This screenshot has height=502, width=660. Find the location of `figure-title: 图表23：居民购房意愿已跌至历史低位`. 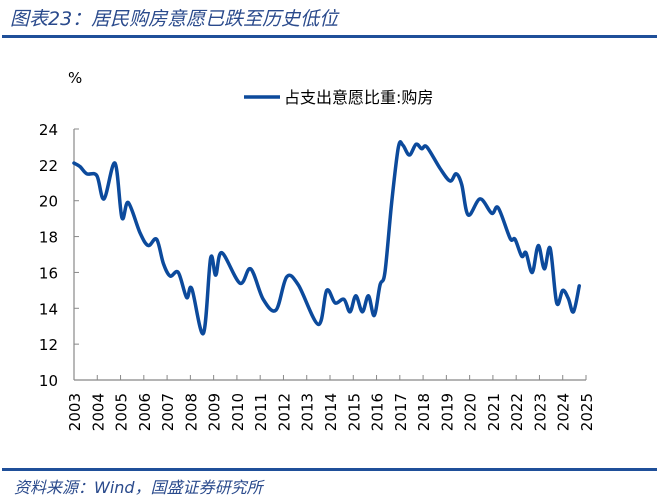

figure-title: 图表23：居民购房意愿已跌至历史低位 is located at coordinates (174, 19).